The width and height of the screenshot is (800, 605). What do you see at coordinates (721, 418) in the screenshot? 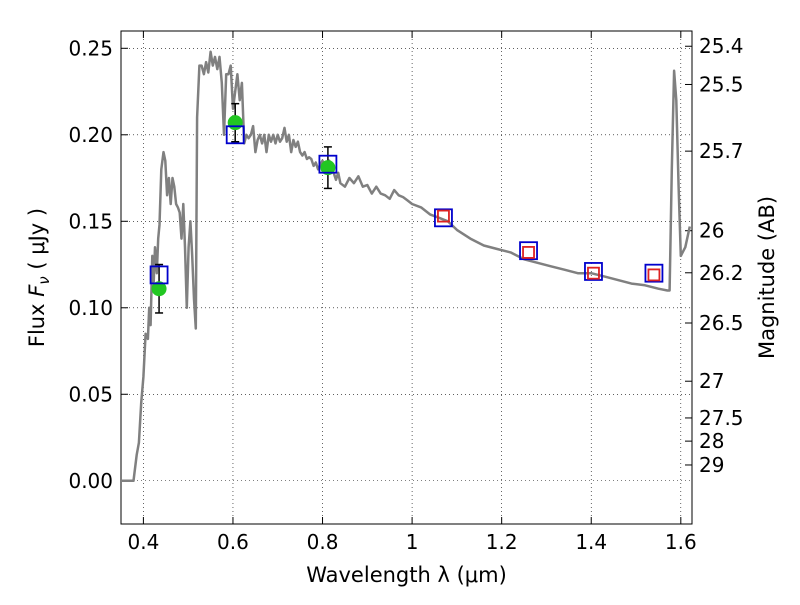
I see `mag-tick-label: 27.5` at bounding box center [721, 418].